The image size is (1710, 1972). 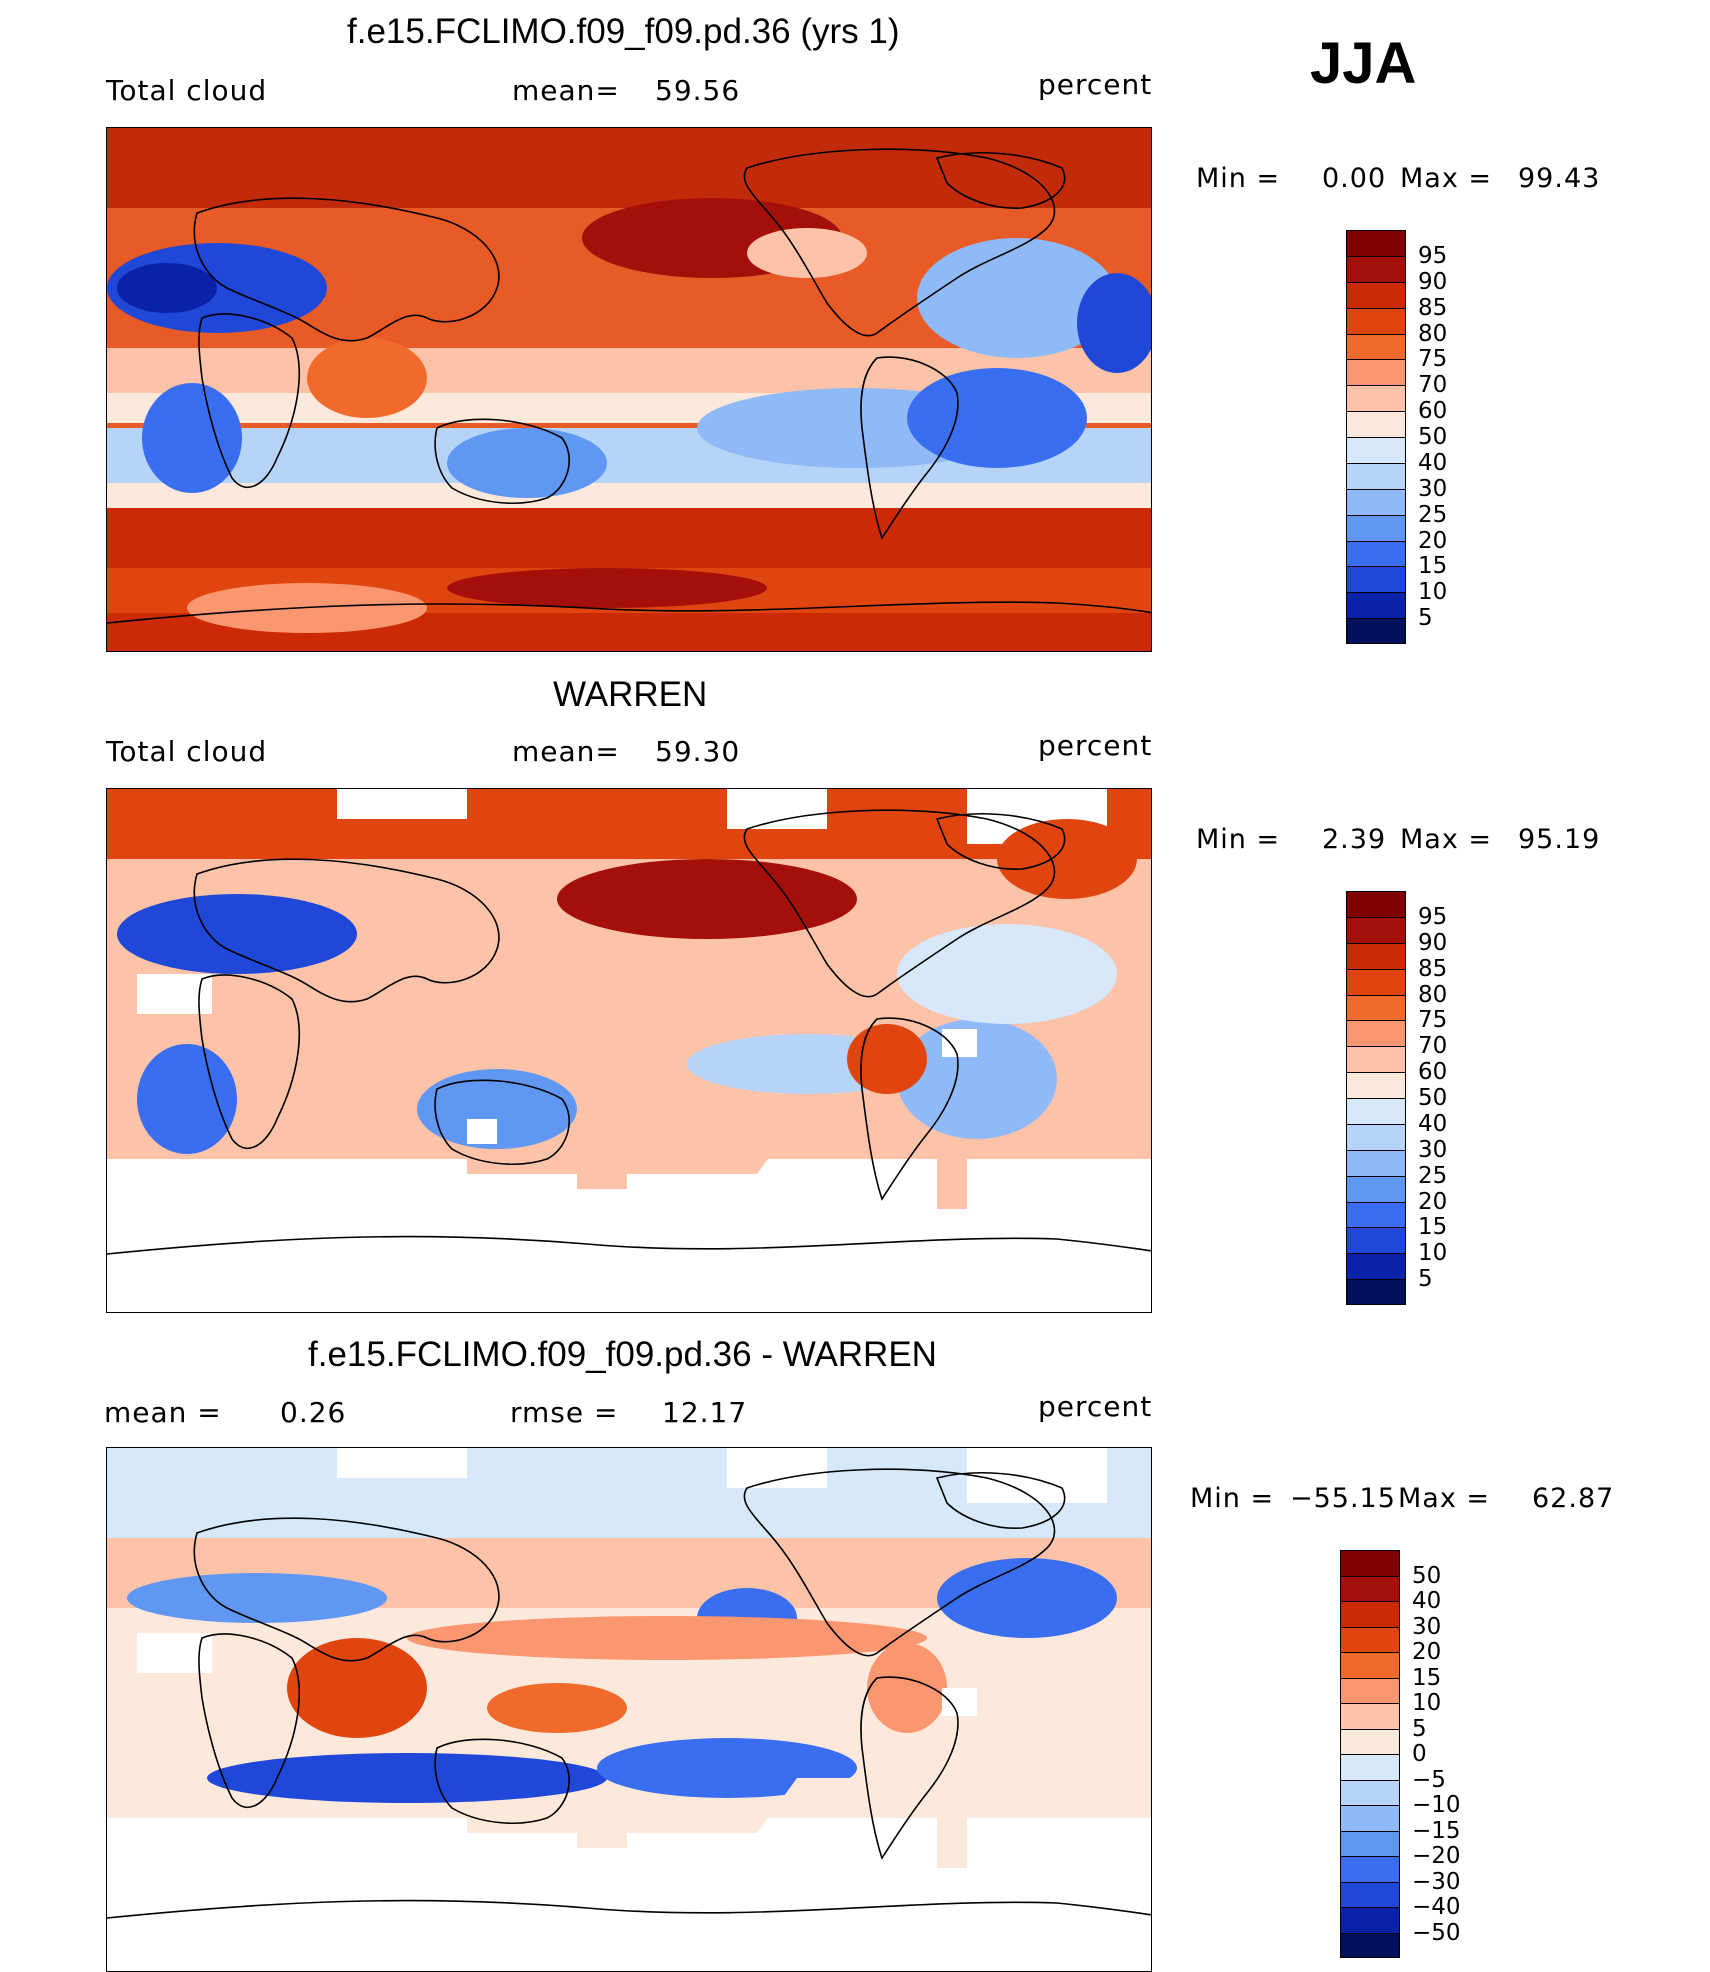 I want to click on colorbar-tick-label: 80, so click(x=1433, y=994).